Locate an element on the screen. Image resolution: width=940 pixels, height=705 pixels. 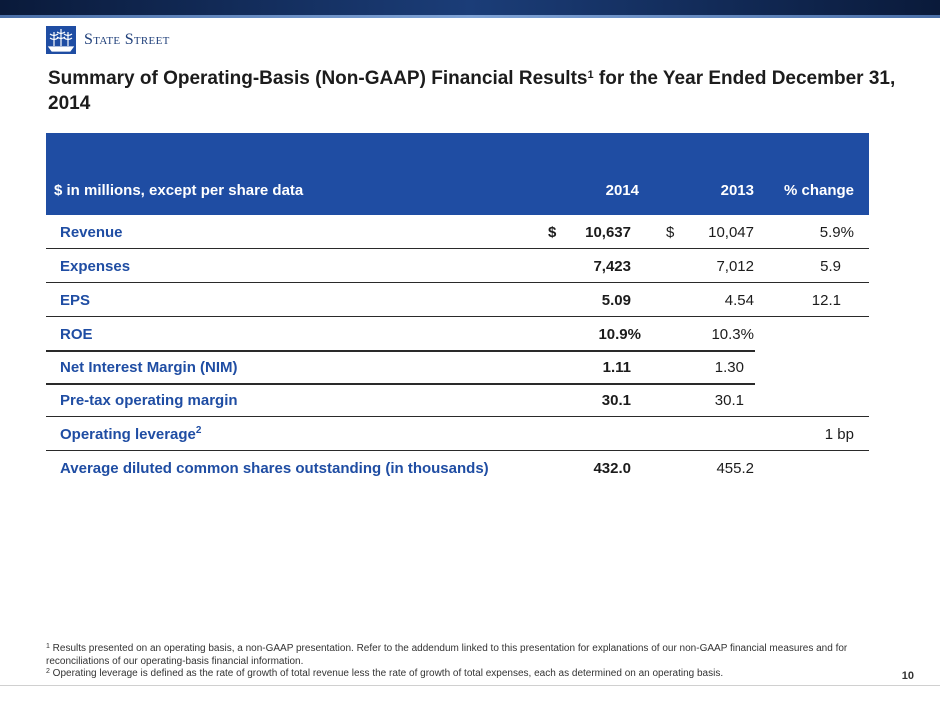
header-change: % change is located at coordinates (818, 190).